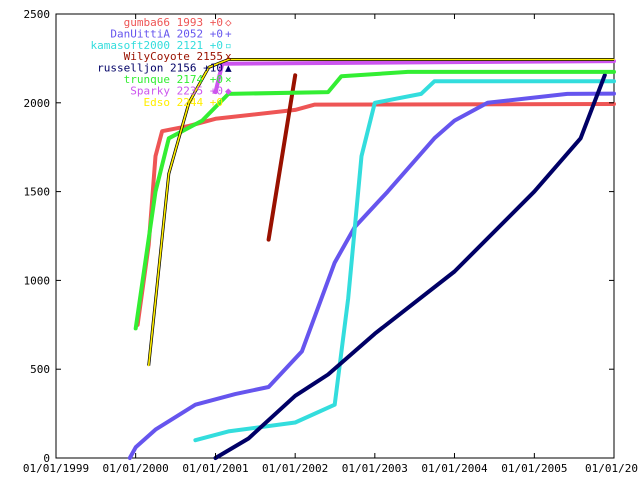 The width and height of the screenshot is (640, 480). I want to click on legend-marker: ×, so click(228, 79).